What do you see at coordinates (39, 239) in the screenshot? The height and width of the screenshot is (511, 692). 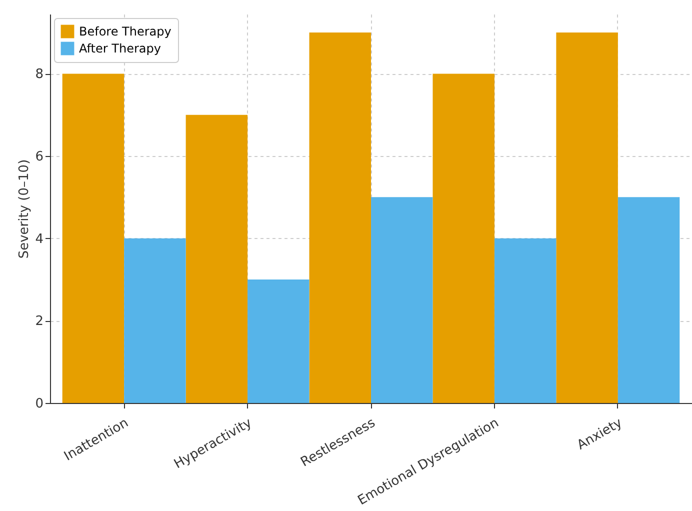 I see `y-tick-label: 4` at bounding box center [39, 239].